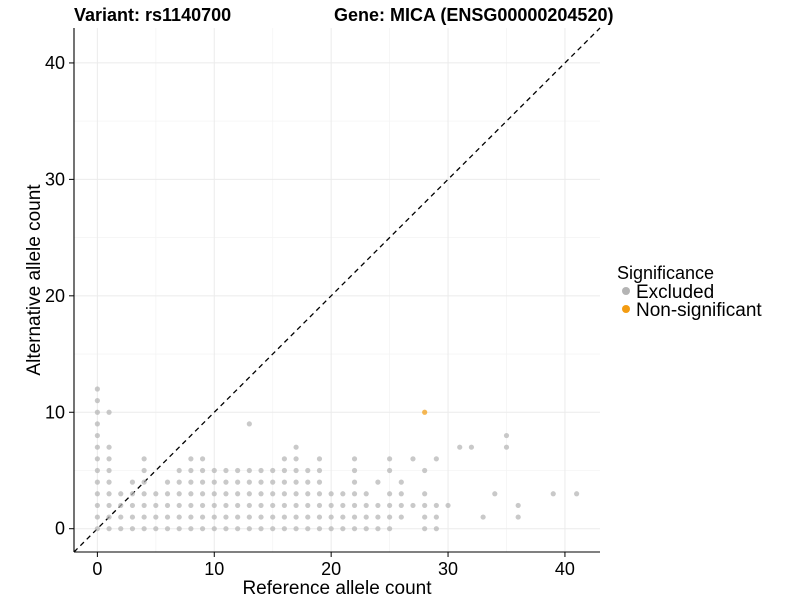 Image resolution: width=800 pixels, height=600 pixels. Describe the element at coordinates (55, 63) in the screenshot. I see `y-tick-label: 40` at that location.